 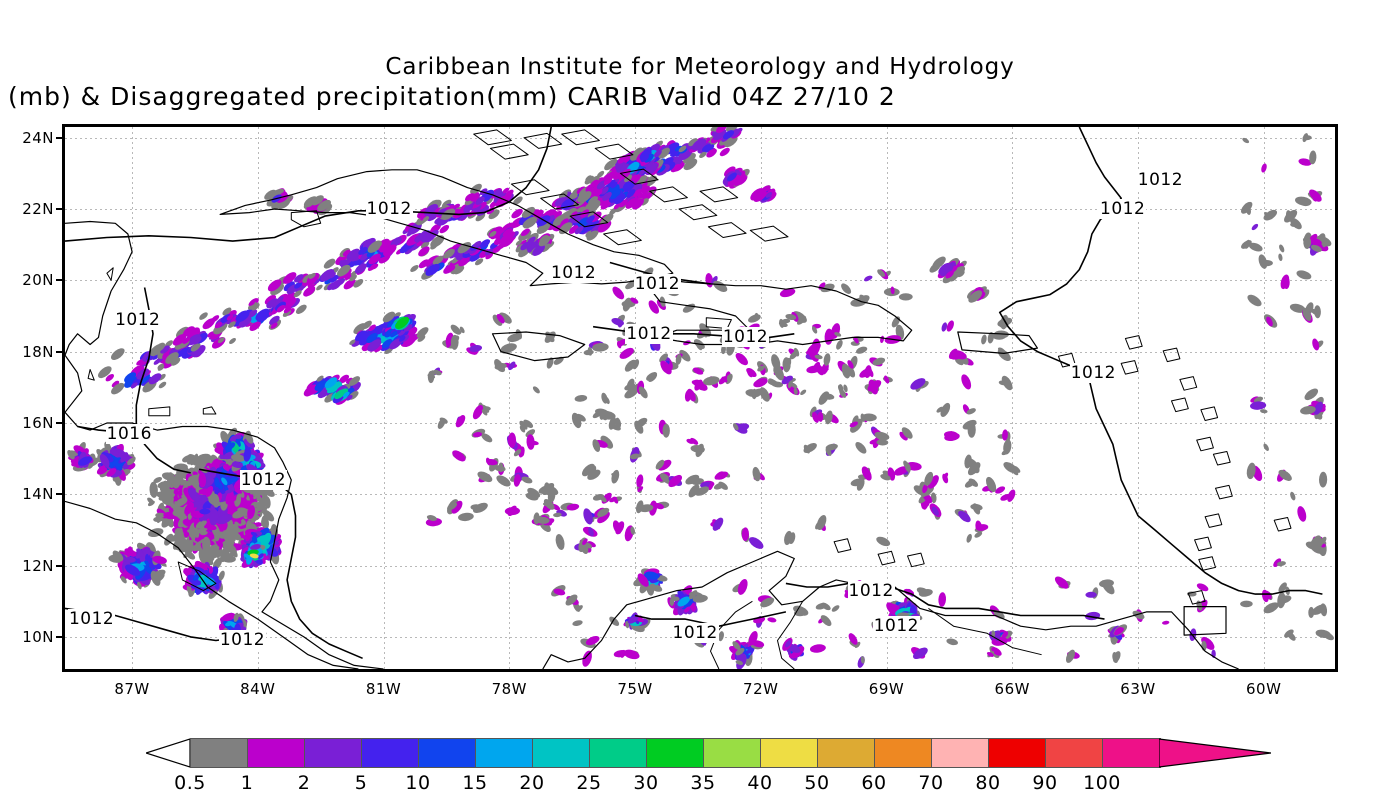 I want to click on colorbar-level-label: 50, so click(x=817, y=783).